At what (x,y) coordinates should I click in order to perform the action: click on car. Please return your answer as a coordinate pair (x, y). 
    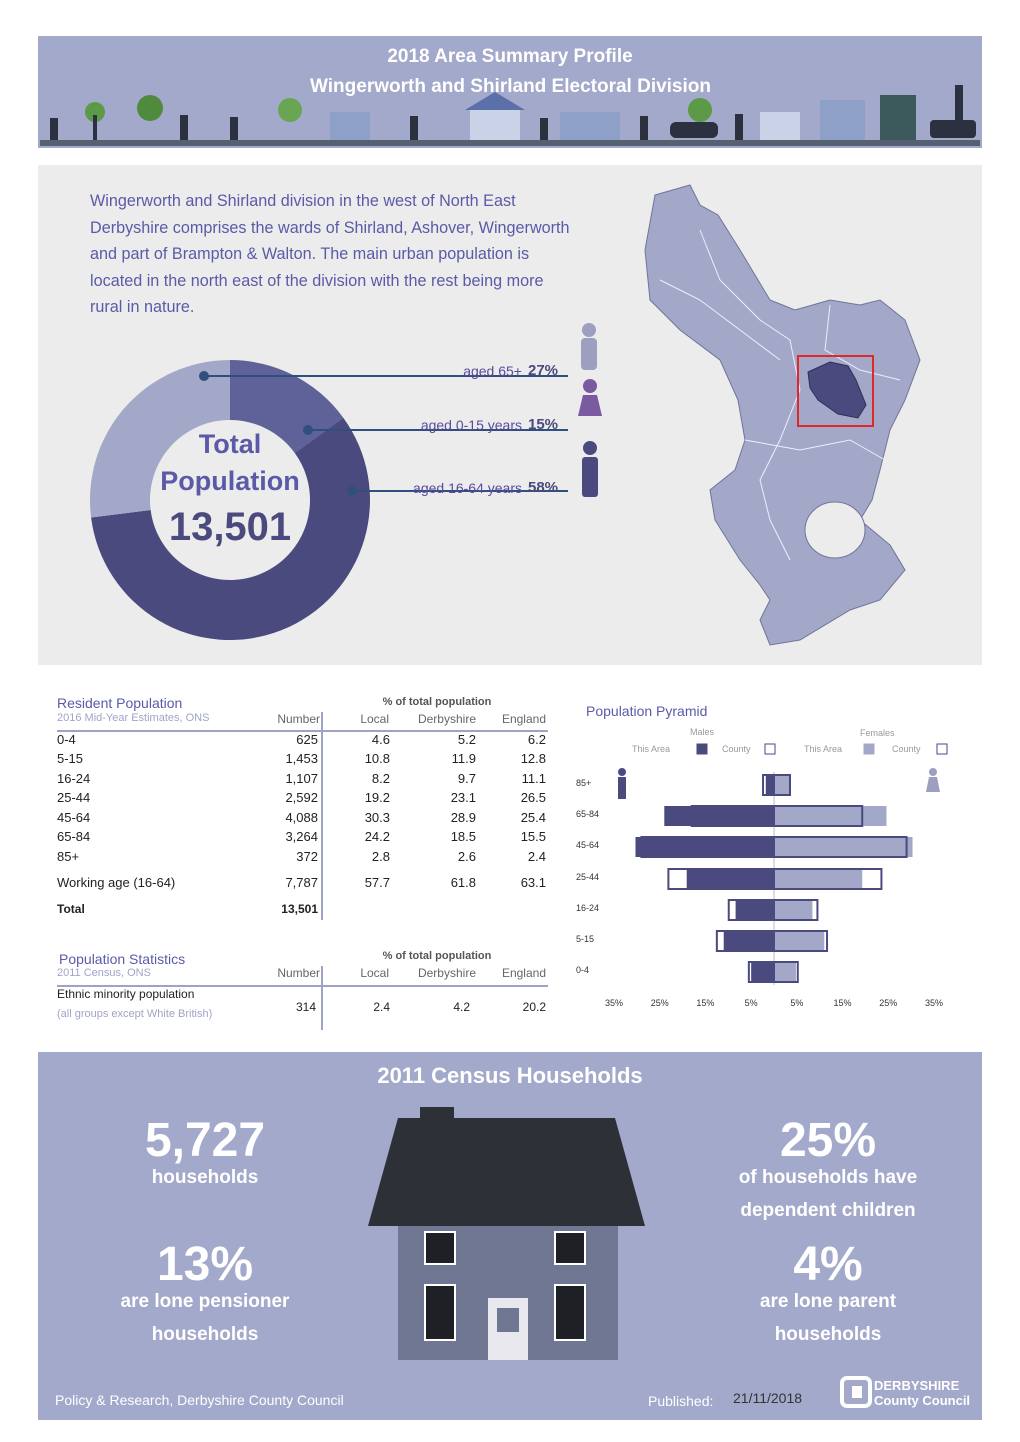
    Looking at the image, I should click on (694, 130).